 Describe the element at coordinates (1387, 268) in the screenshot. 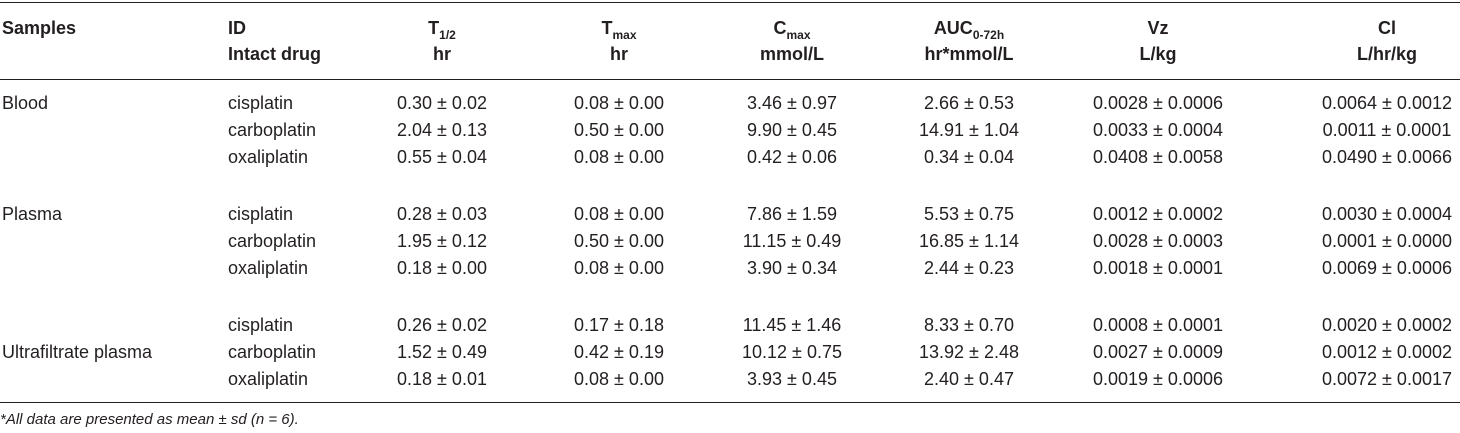

I see `value-cl: 0.0069 ± 0.0006` at that location.